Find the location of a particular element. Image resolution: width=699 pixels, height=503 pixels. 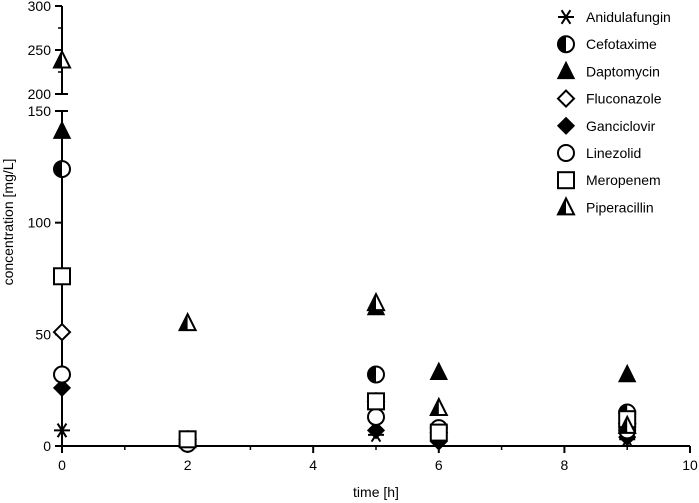

legend-label-linezolid: Linezolid is located at coordinates (613, 153).